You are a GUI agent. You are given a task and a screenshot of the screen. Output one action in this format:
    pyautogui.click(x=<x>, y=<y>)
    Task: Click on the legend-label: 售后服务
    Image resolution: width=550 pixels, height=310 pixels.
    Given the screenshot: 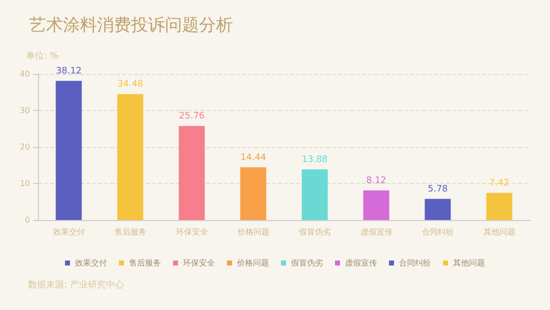 What is the action you would take?
    pyautogui.click(x=145, y=263)
    